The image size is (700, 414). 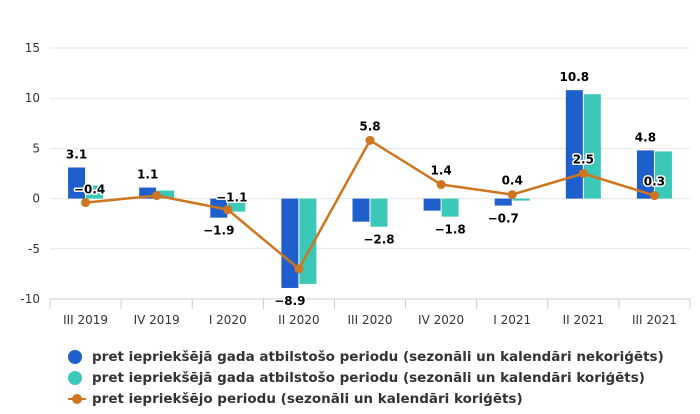 What do you see at coordinates (228, 320) in the screenshot?
I see `x-tick-label: I 2020` at bounding box center [228, 320].